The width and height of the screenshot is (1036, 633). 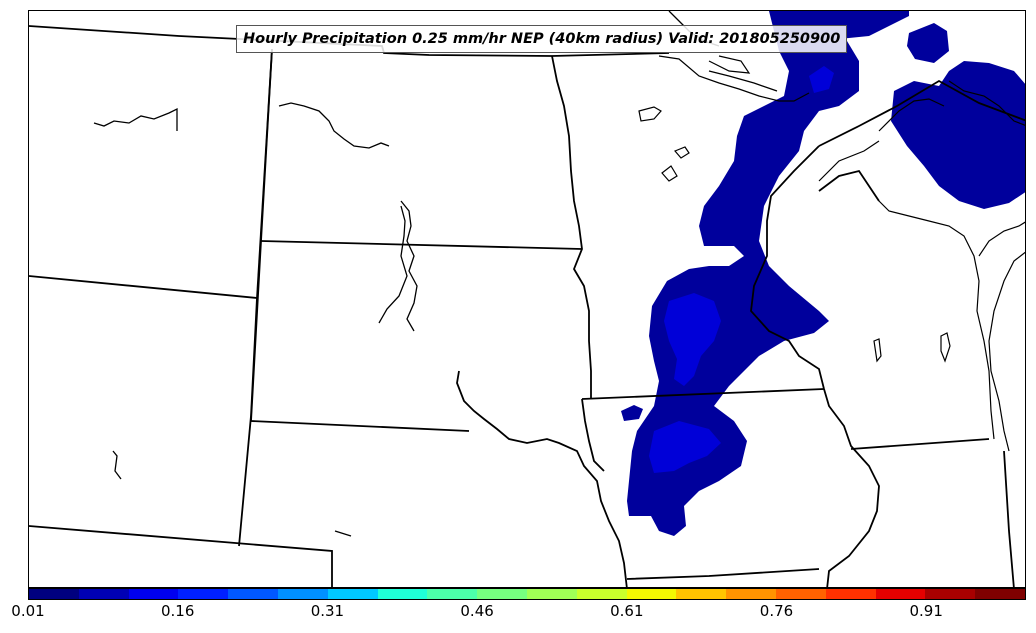 What do you see at coordinates (986, 103) in the screenshot?
I see `lake-huron-shore` at bounding box center [986, 103].